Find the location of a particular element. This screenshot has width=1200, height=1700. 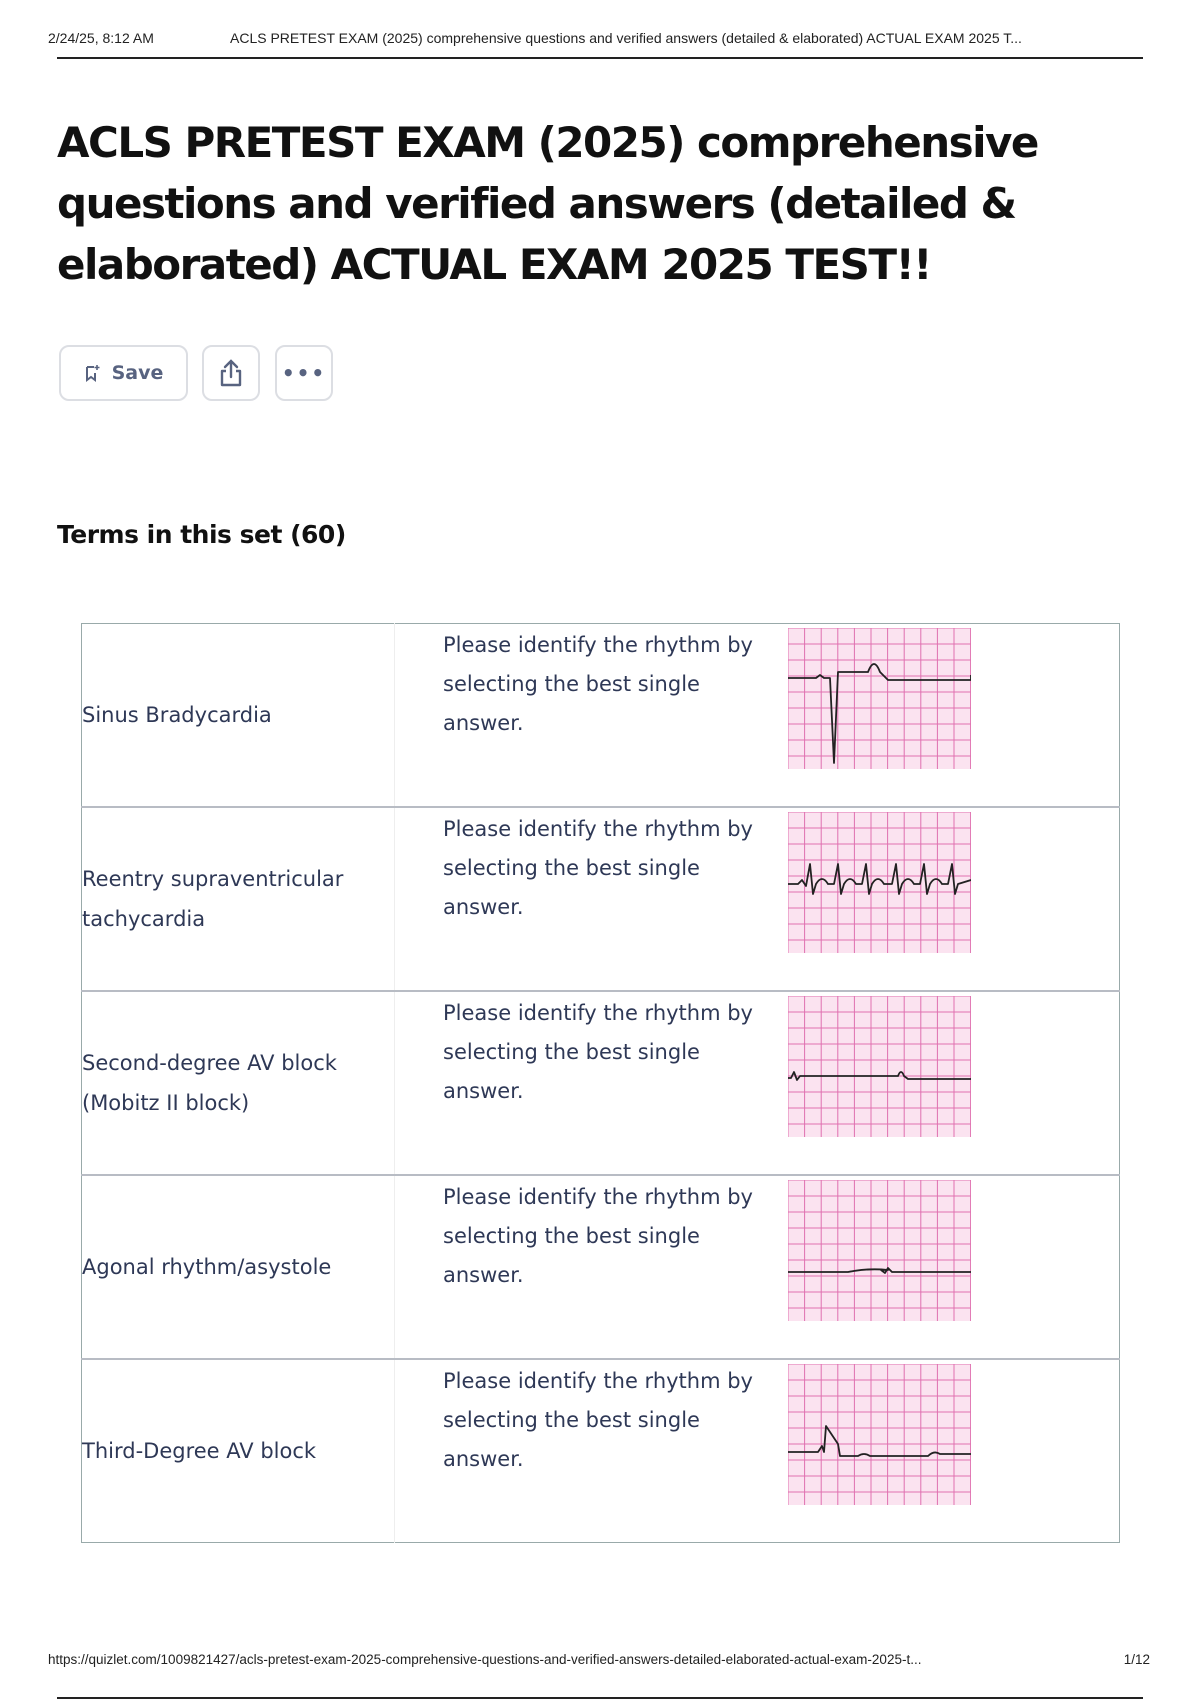

more-options-button: ••• is located at coordinates (304, 373).